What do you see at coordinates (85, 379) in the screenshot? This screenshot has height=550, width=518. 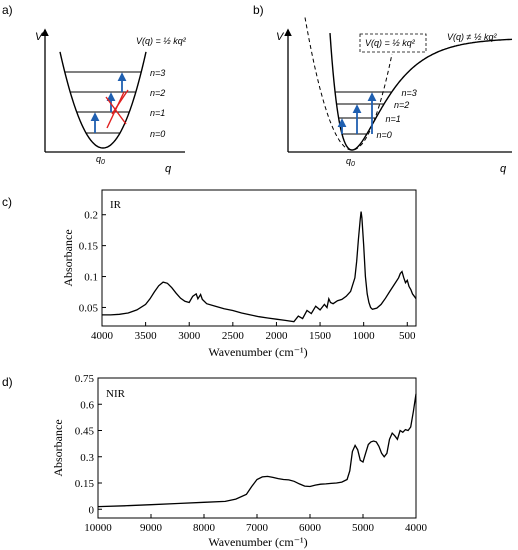 I see `chart-nir-y-tick-label: 0.75` at bounding box center [85, 379].